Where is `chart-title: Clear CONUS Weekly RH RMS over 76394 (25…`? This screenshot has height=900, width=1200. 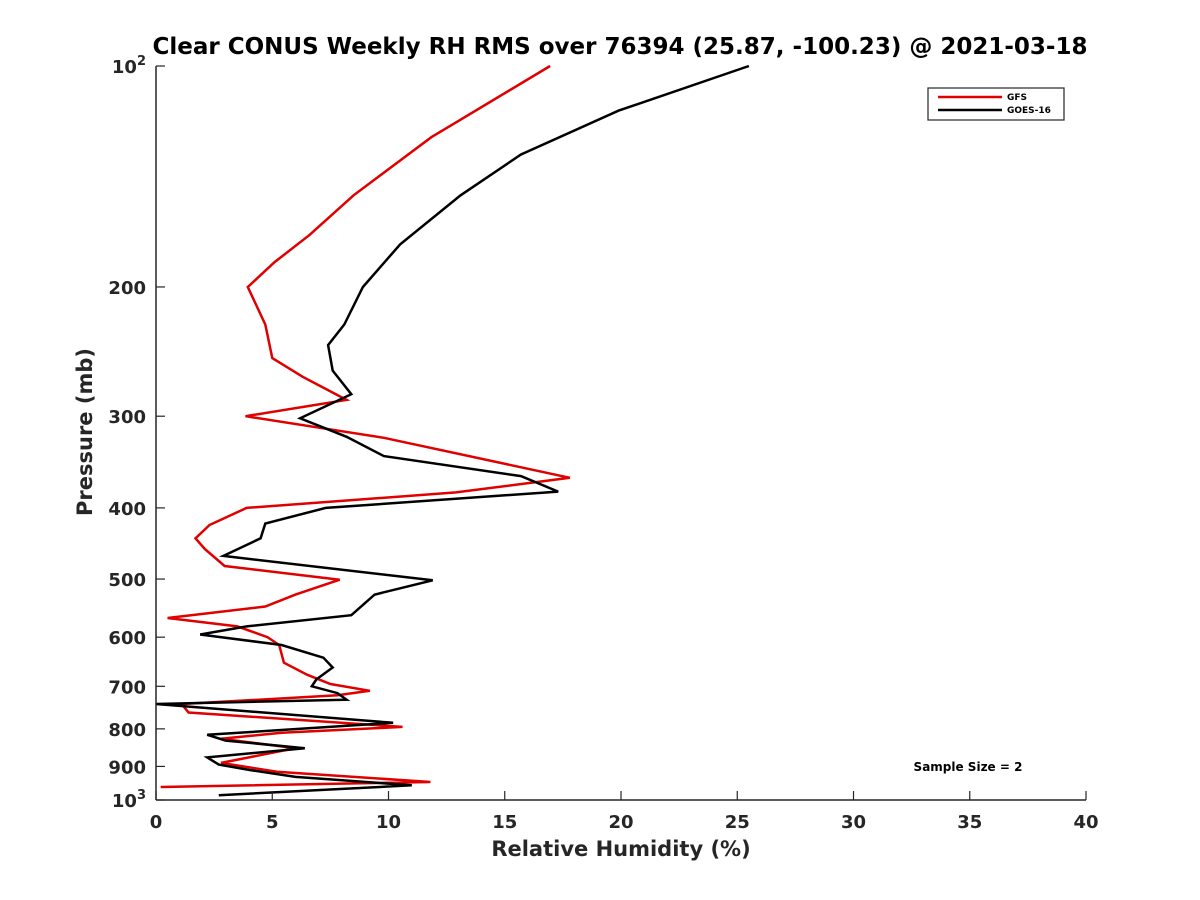
chart-title: Clear CONUS Weekly RH RMS over 76394 (25… is located at coordinates (620, 47).